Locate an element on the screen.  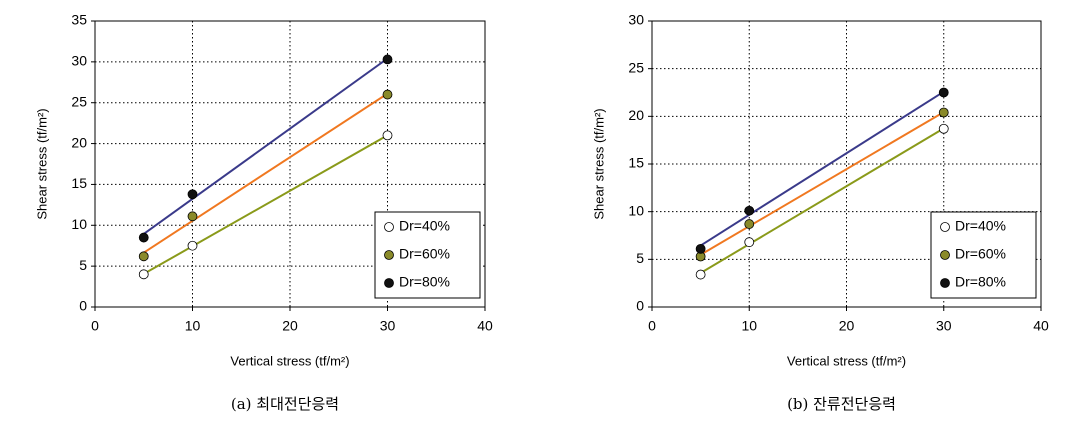
y-tick-label: 35 is located at coordinates (79, 20).